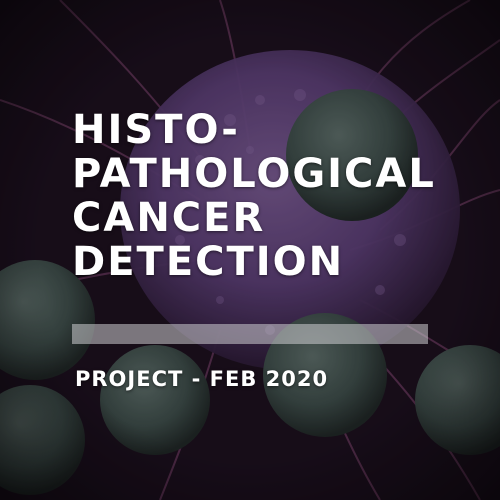 The width and height of the screenshot is (500, 500). What do you see at coordinates (169, 218) in the screenshot?
I see `title-line-3: CANCER` at bounding box center [169, 218].